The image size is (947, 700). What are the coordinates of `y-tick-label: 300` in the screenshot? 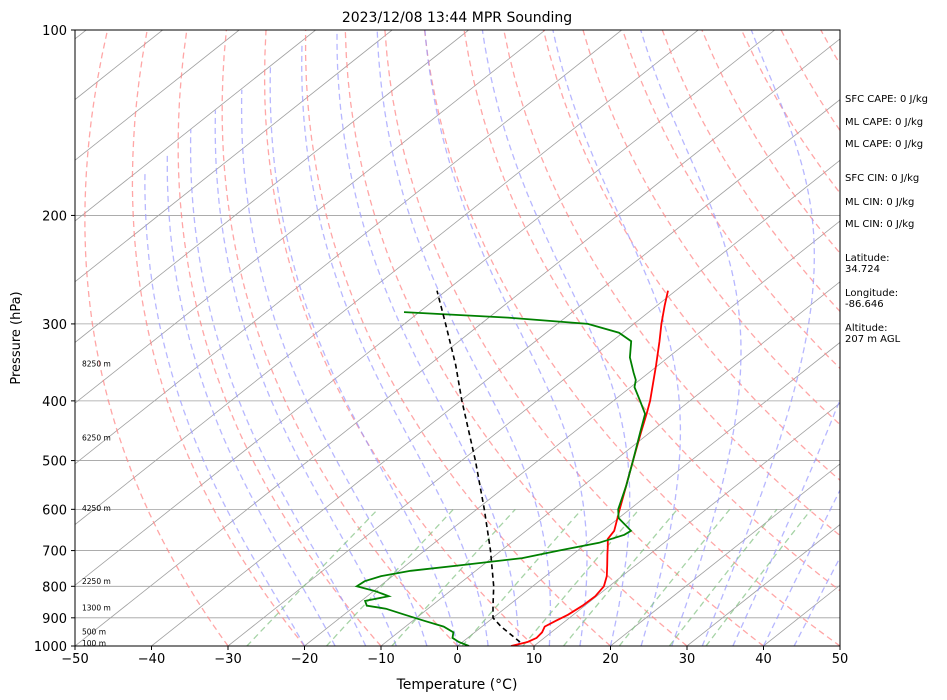 It's located at (54, 325).